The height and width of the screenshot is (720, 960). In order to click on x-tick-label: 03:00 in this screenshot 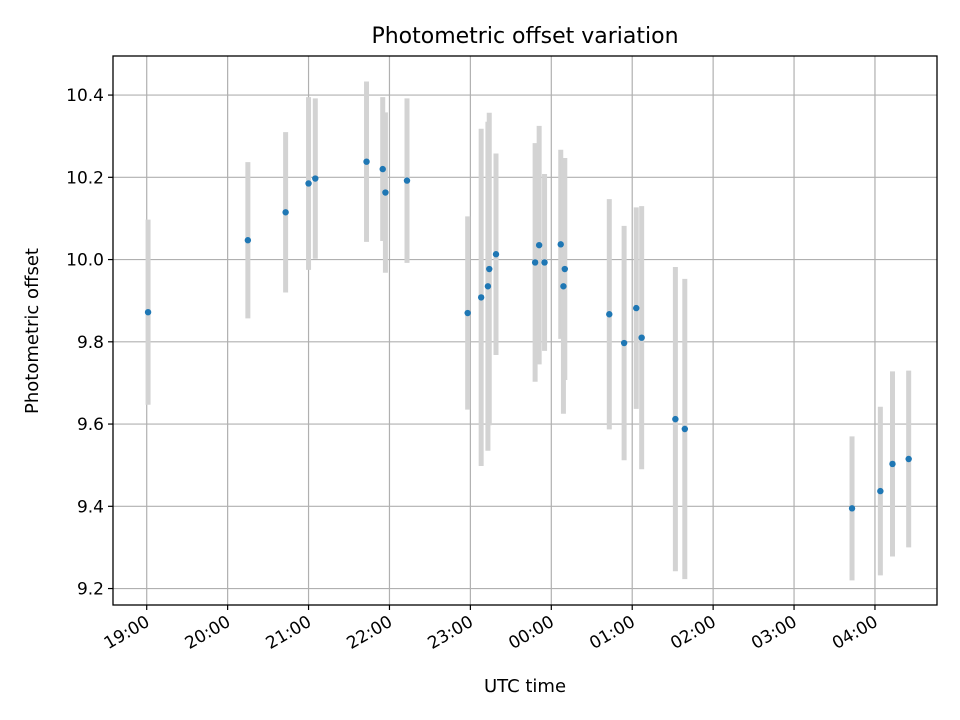, I will do `click(774, 633)`.